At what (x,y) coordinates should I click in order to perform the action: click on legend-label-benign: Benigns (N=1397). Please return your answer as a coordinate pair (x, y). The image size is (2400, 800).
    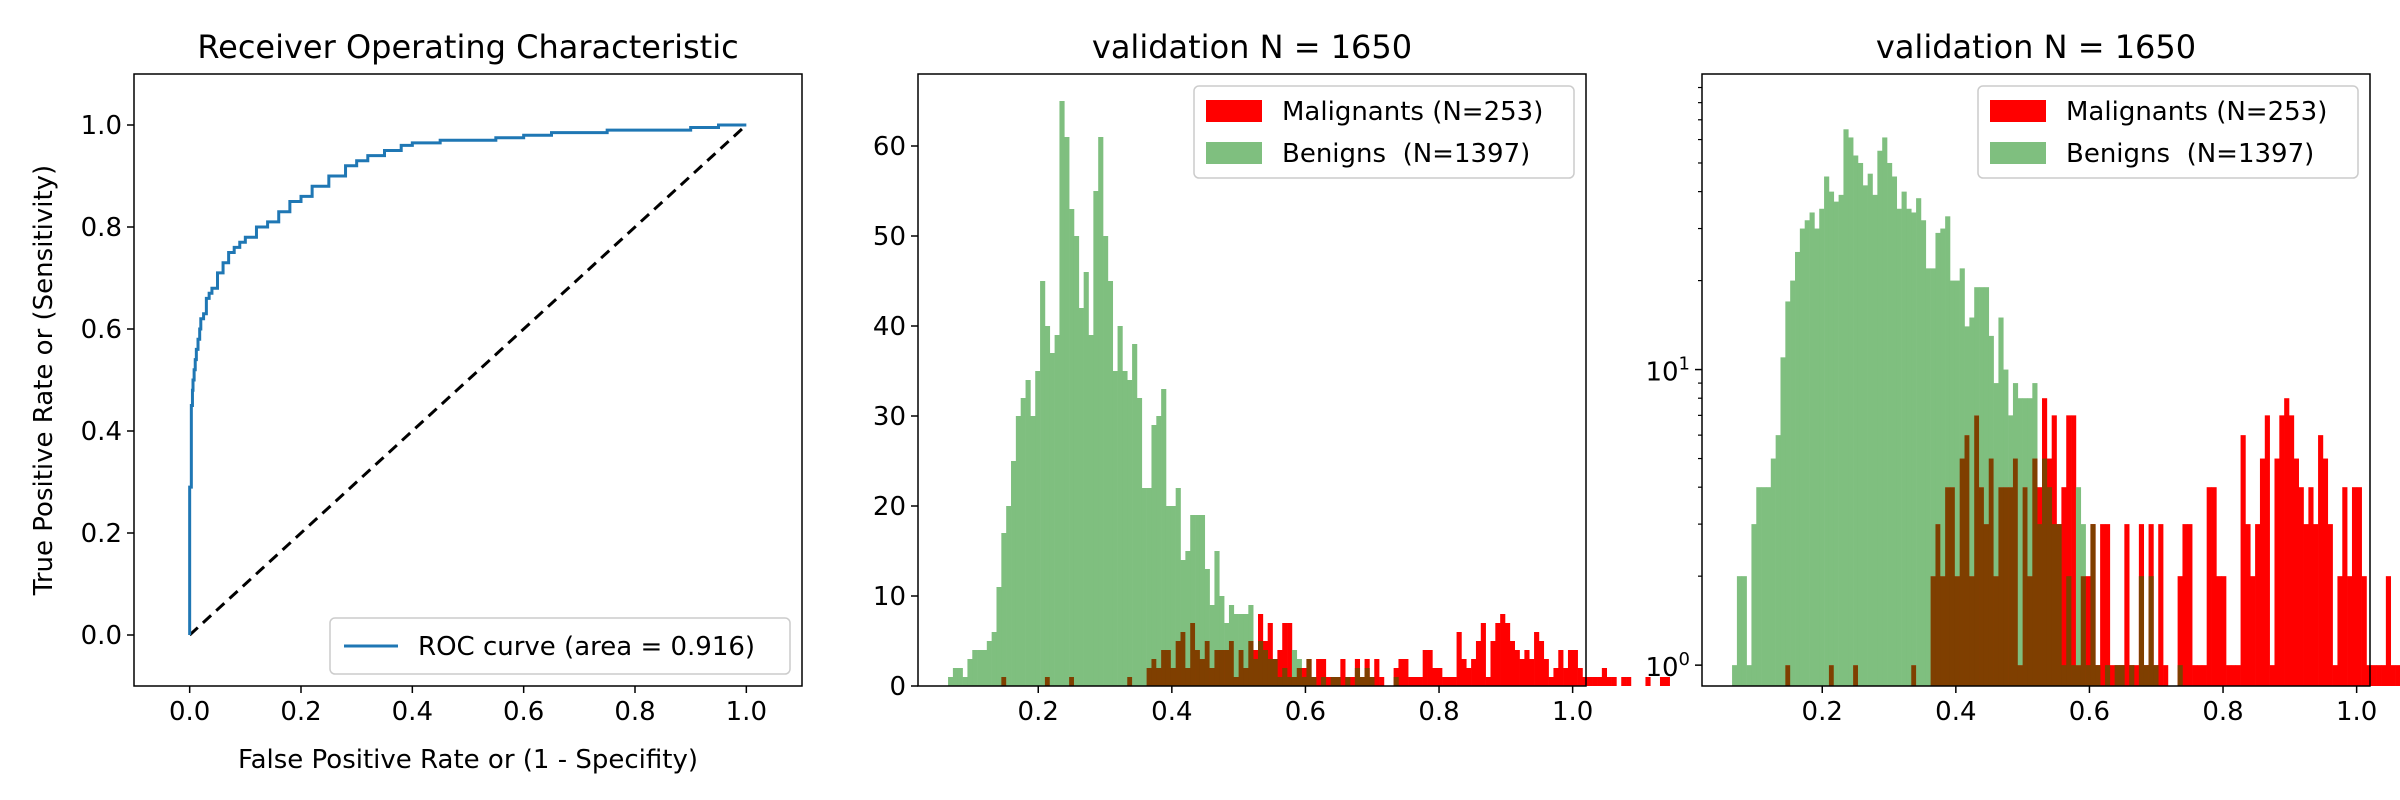
    Looking at the image, I should click on (2190, 154).